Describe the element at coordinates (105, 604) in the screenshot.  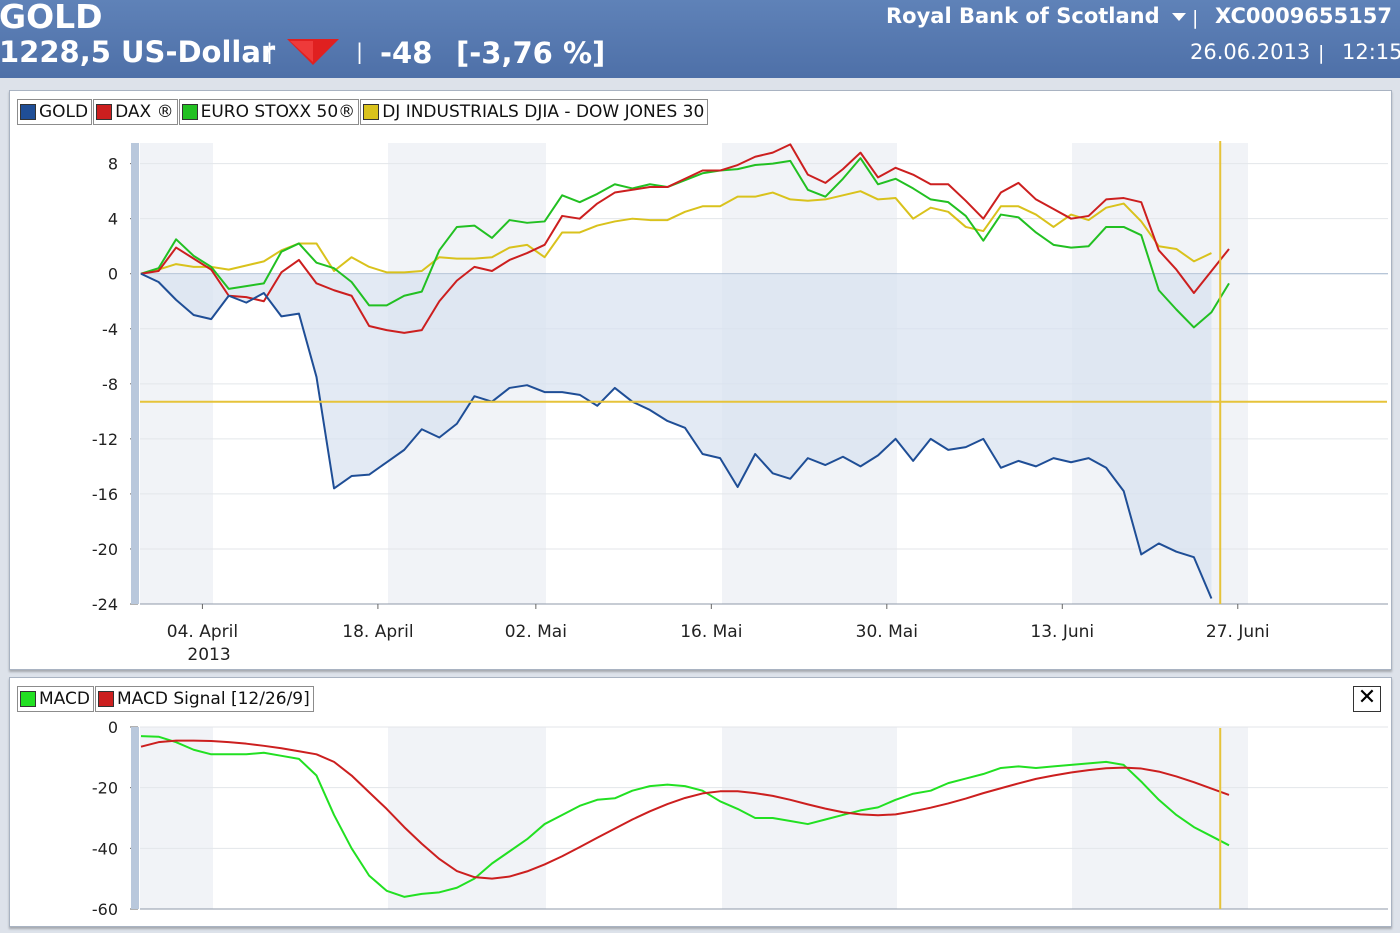
I see `y-tick-label: -24` at that location.